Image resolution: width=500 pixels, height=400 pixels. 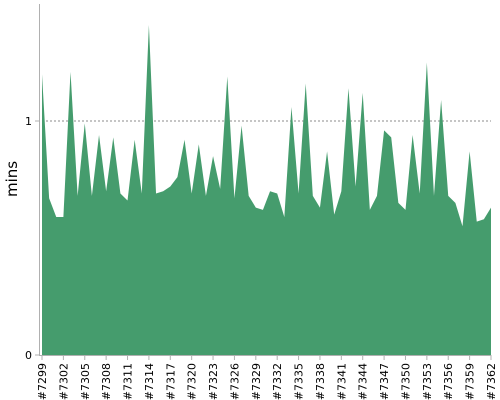 I want to click on x-tick-label: #7341, so click(x=341, y=381).